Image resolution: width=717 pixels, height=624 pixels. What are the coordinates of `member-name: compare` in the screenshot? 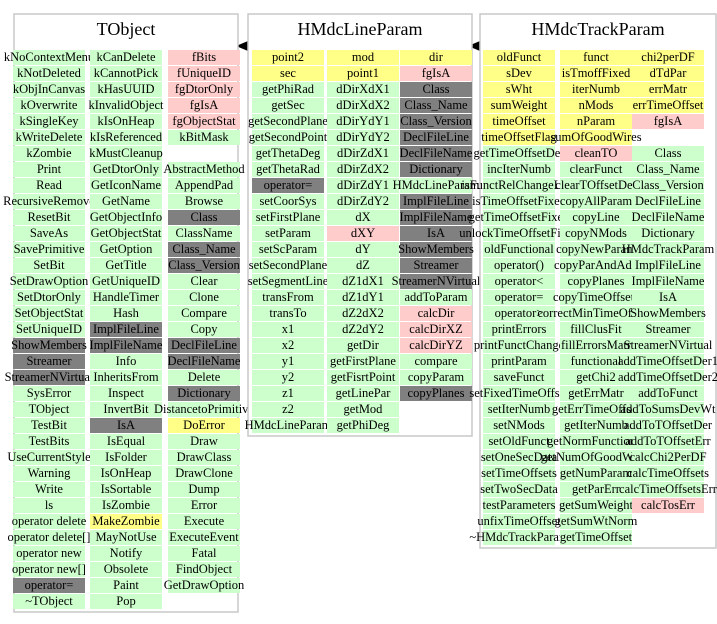 It's located at (435, 361).